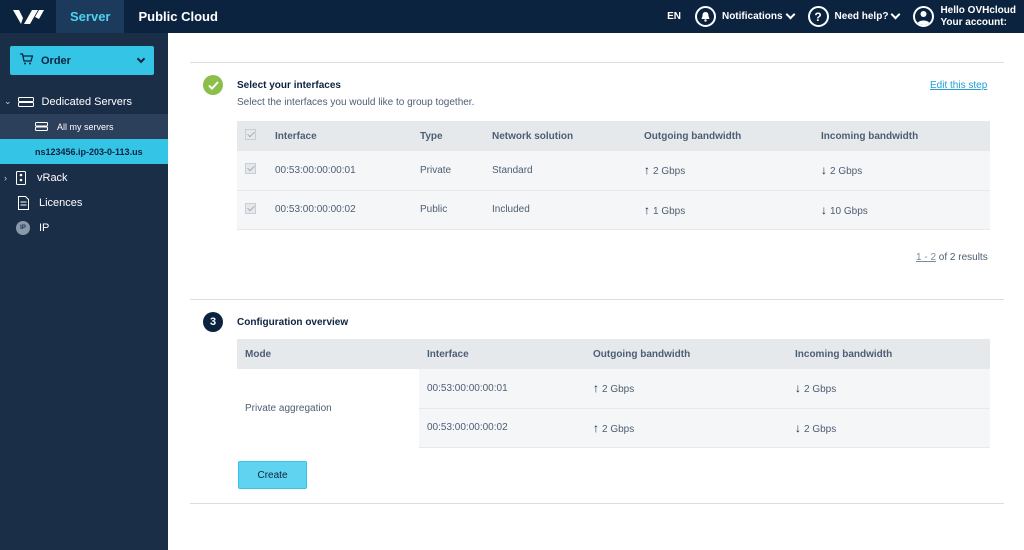 The width and height of the screenshot is (1024, 550). I want to click on select-all-checkbox, so click(250, 134).